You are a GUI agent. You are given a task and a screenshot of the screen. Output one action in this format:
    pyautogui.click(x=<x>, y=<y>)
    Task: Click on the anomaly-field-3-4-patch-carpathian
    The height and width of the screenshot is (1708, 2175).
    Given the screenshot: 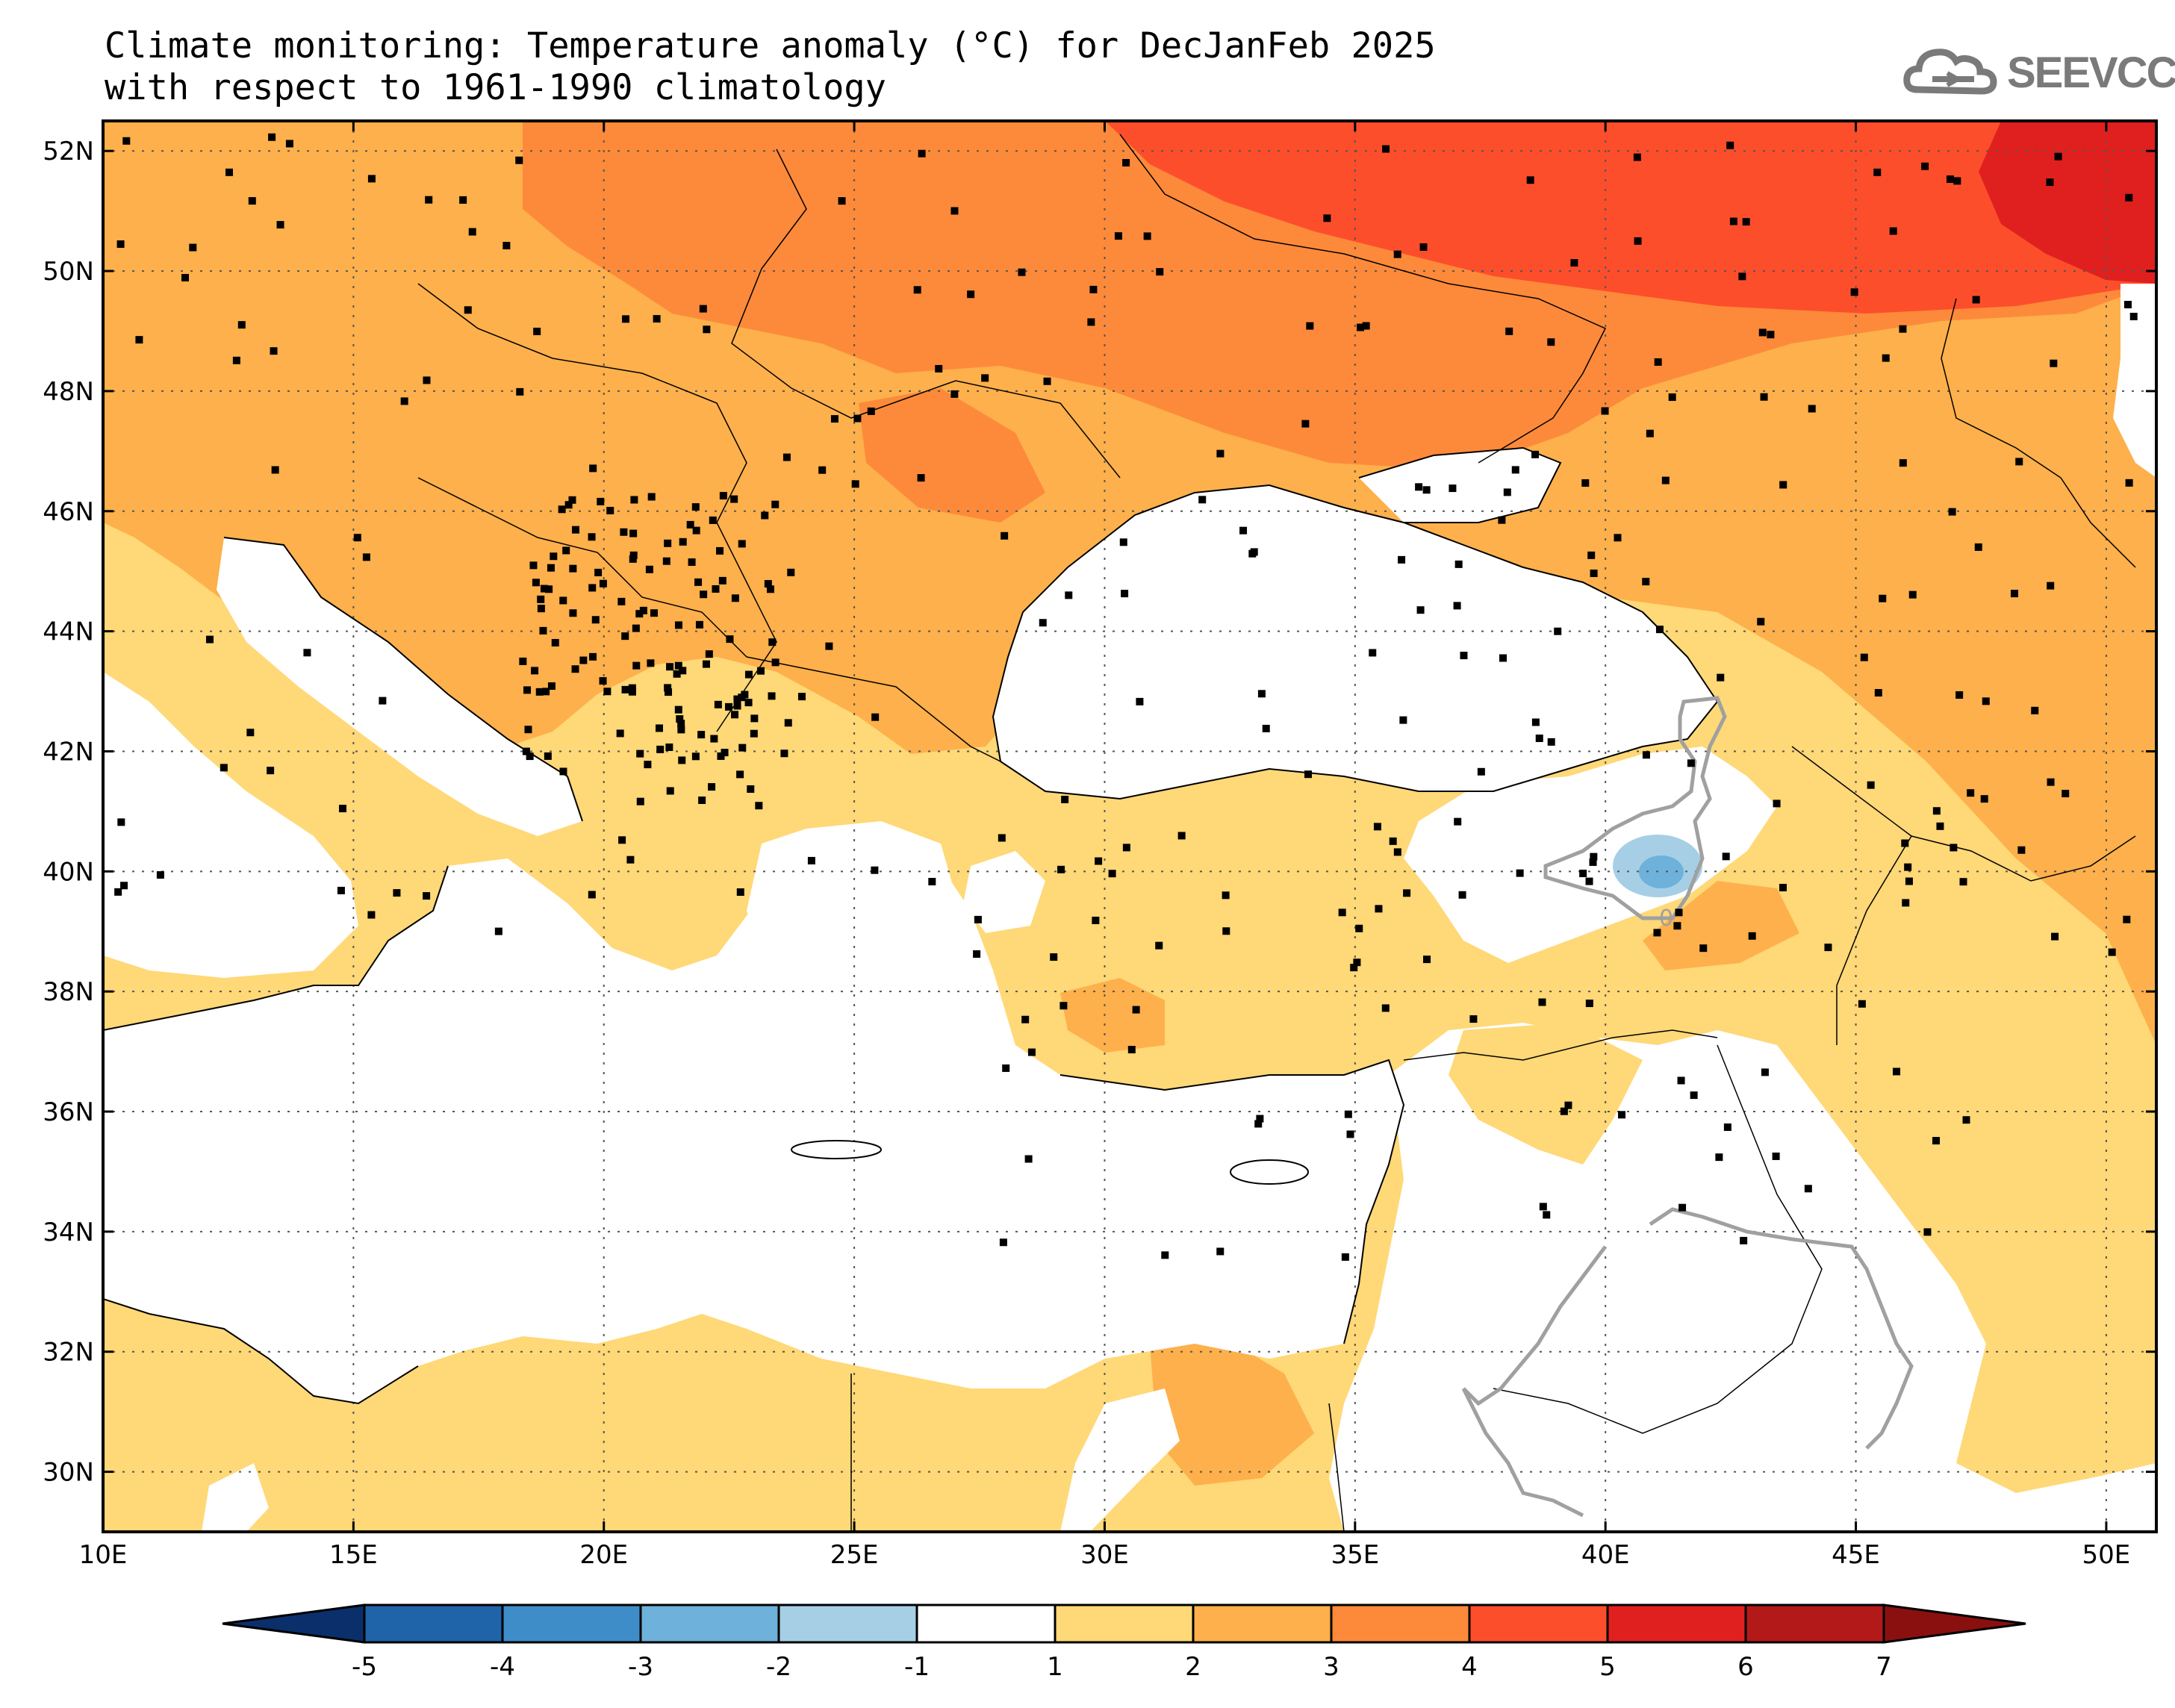 What is the action you would take?
    pyautogui.click(x=952, y=455)
    